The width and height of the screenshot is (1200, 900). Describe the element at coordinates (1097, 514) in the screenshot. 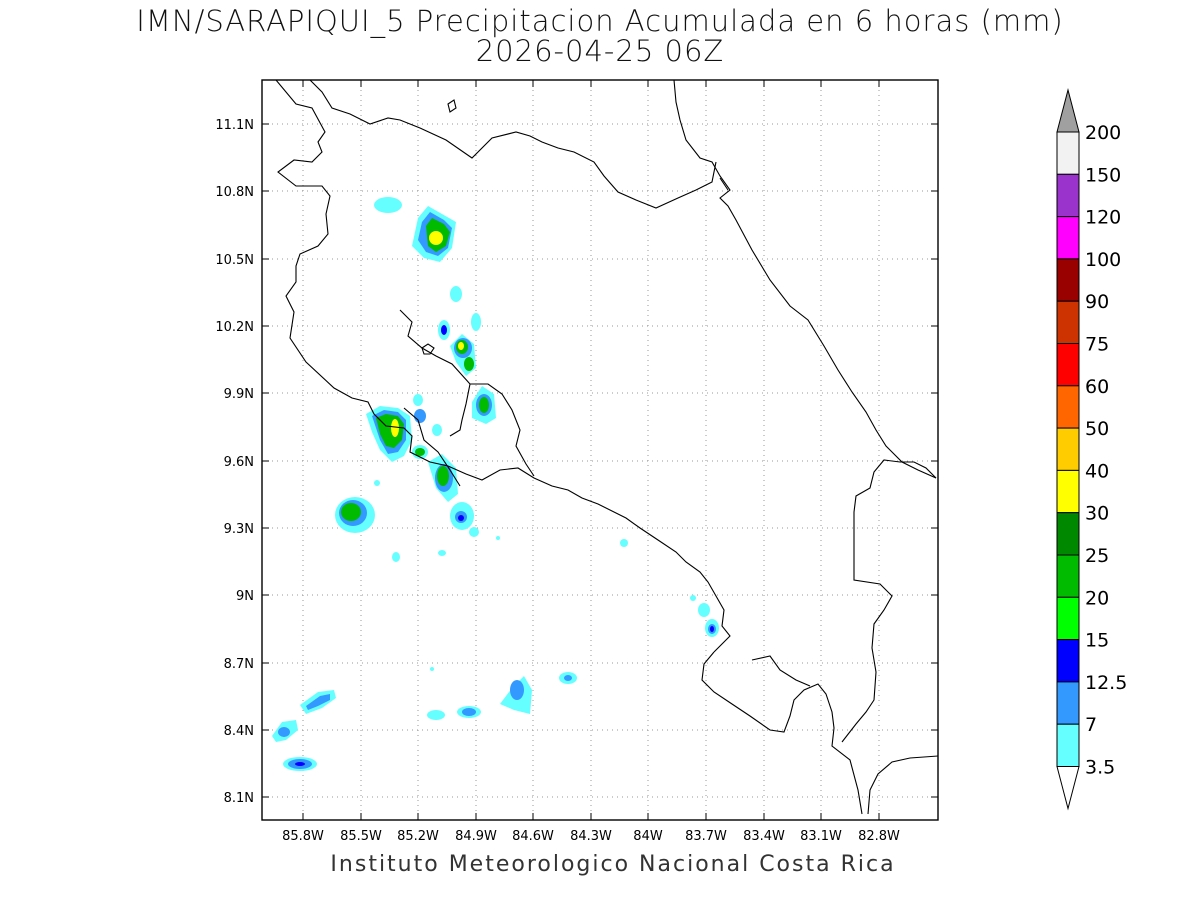

I see `colorbar-label: 30` at that location.